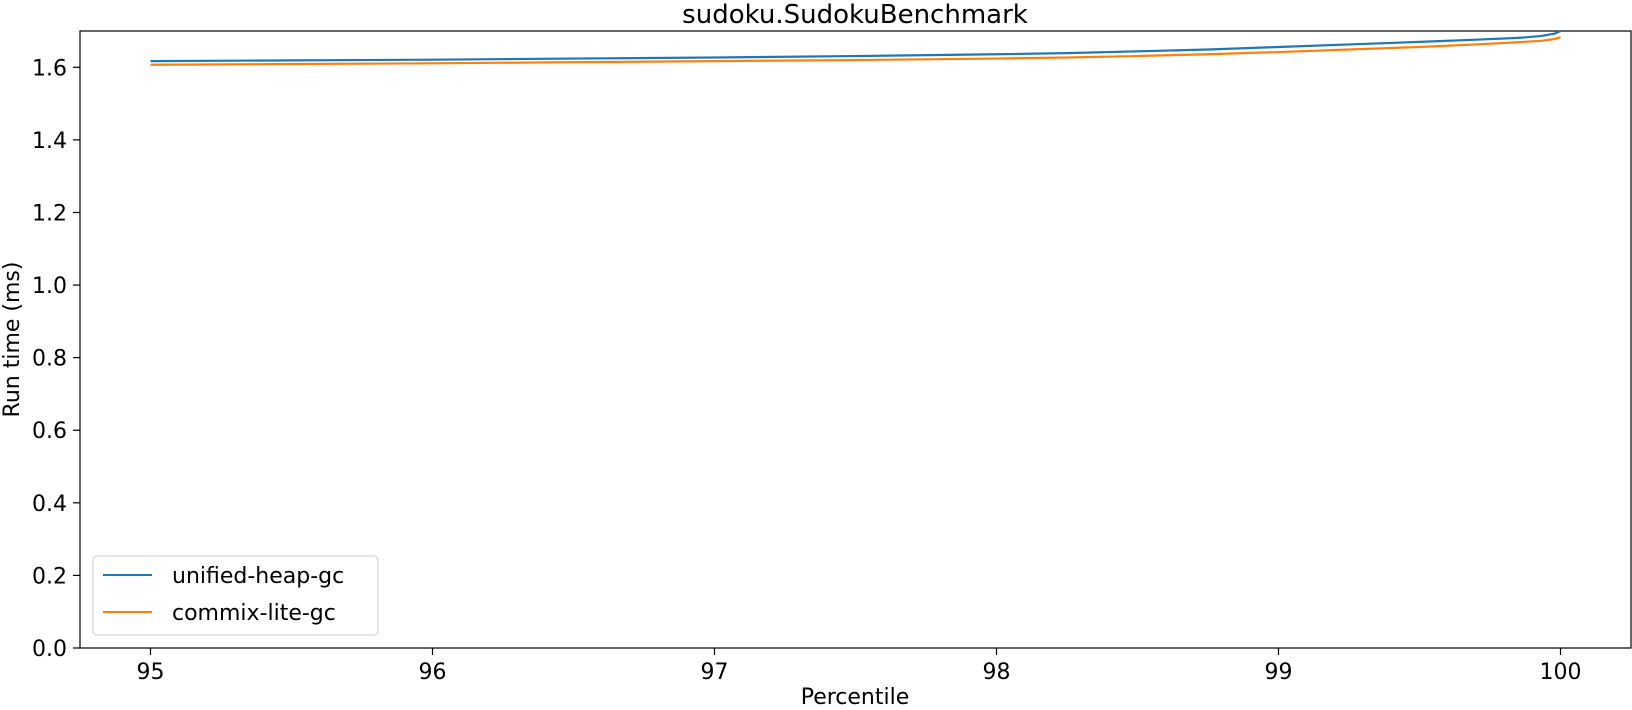  Describe the element at coordinates (49, 504) in the screenshot. I see `y-tick-label: 0.4` at that location.